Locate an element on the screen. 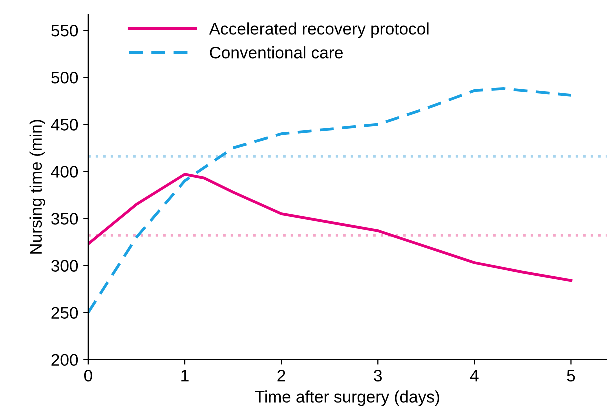 Image resolution: width=610 pixels, height=416 pixels. y-tick-label: 300 is located at coordinates (65, 266).